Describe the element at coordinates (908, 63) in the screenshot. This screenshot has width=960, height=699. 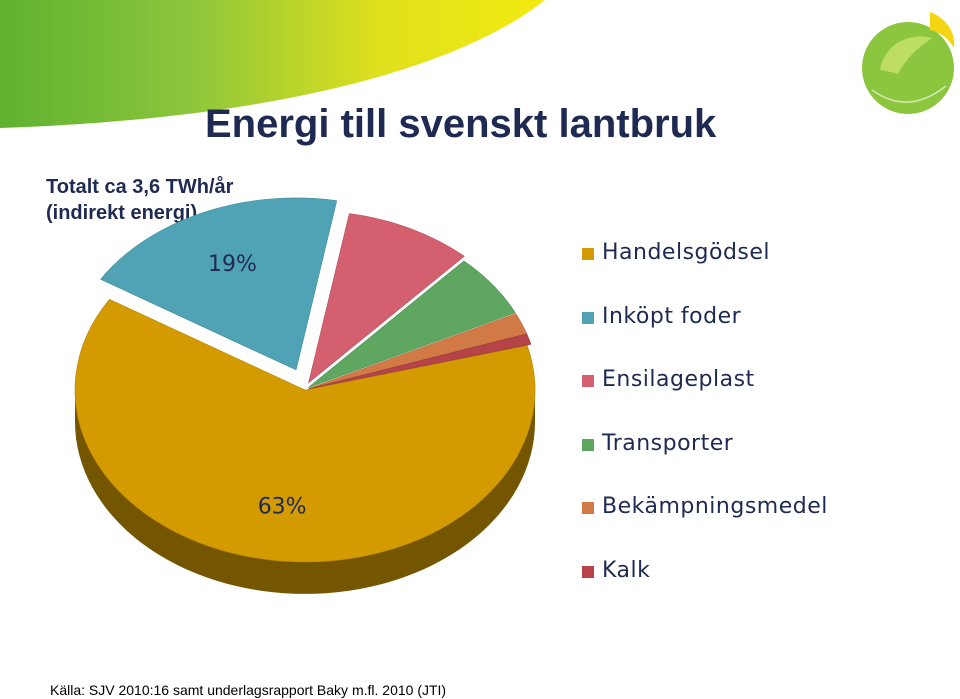
I see `leaf-logo-icon` at that location.